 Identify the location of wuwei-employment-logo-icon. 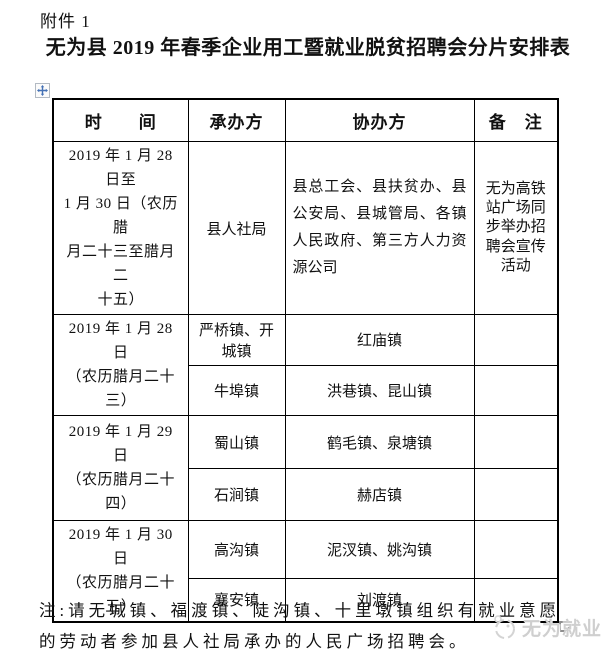
(504, 627).